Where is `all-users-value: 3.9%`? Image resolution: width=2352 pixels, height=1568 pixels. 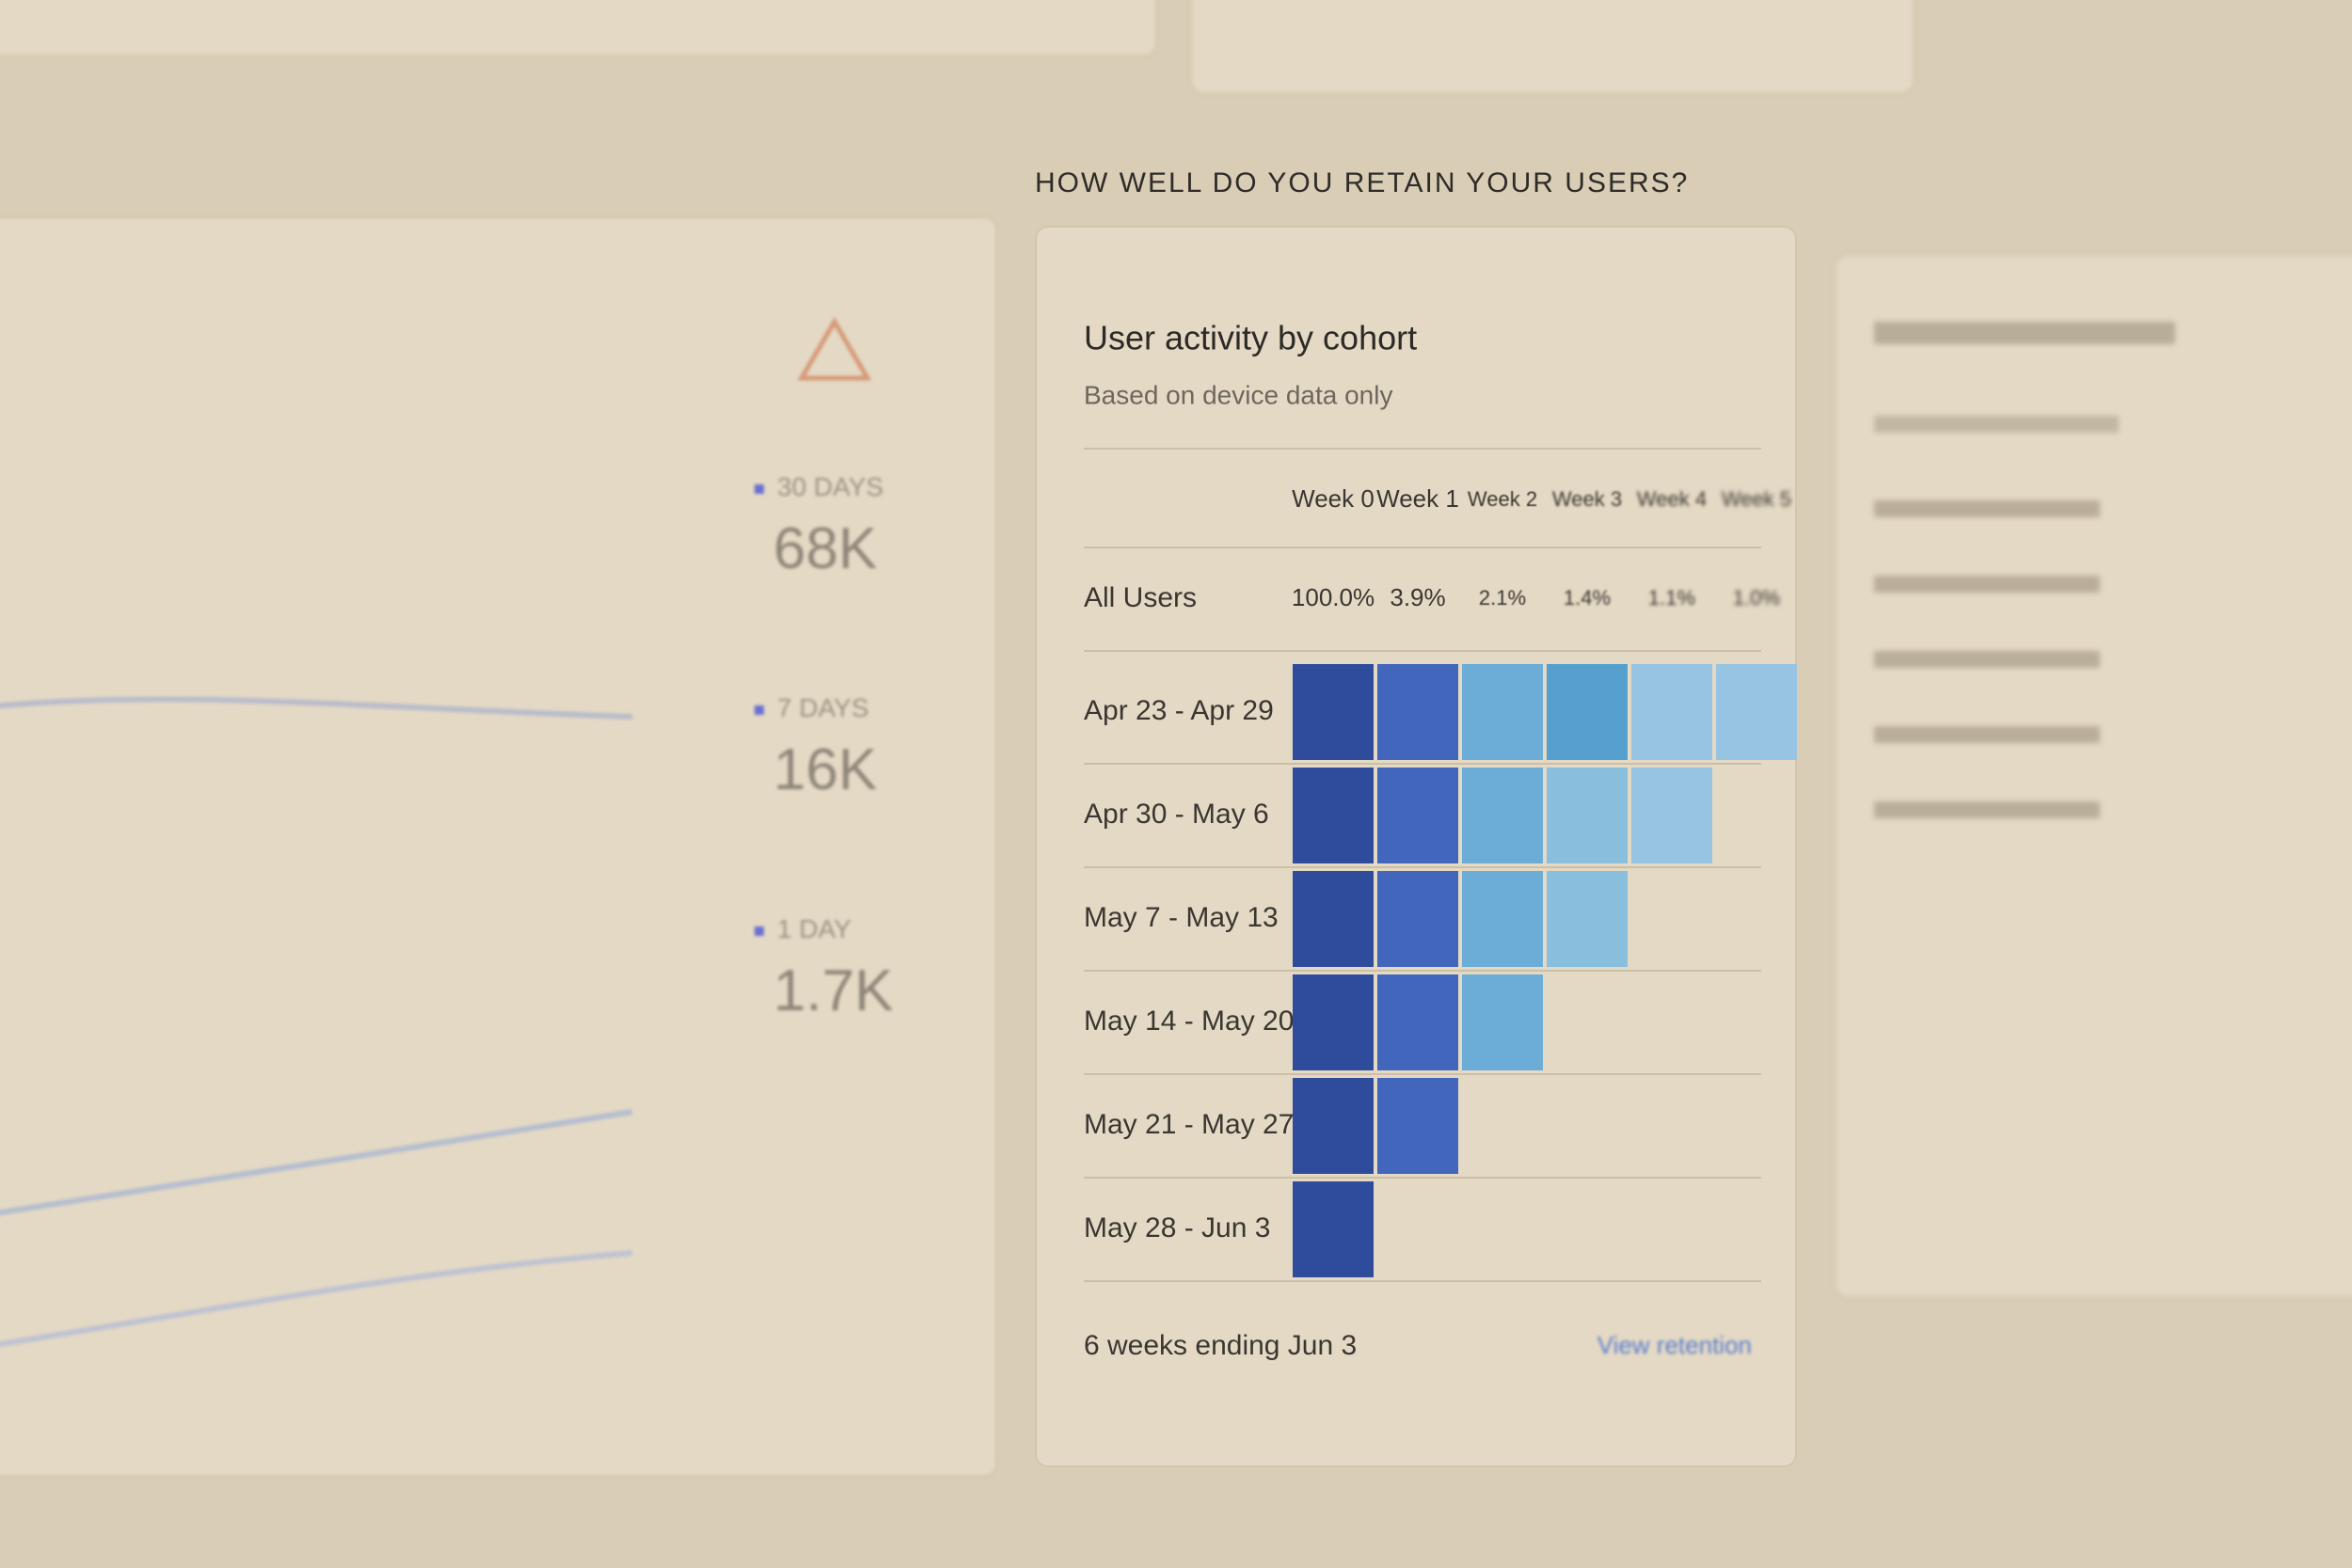
all-users-value: 3.9% is located at coordinates (1417, 597).